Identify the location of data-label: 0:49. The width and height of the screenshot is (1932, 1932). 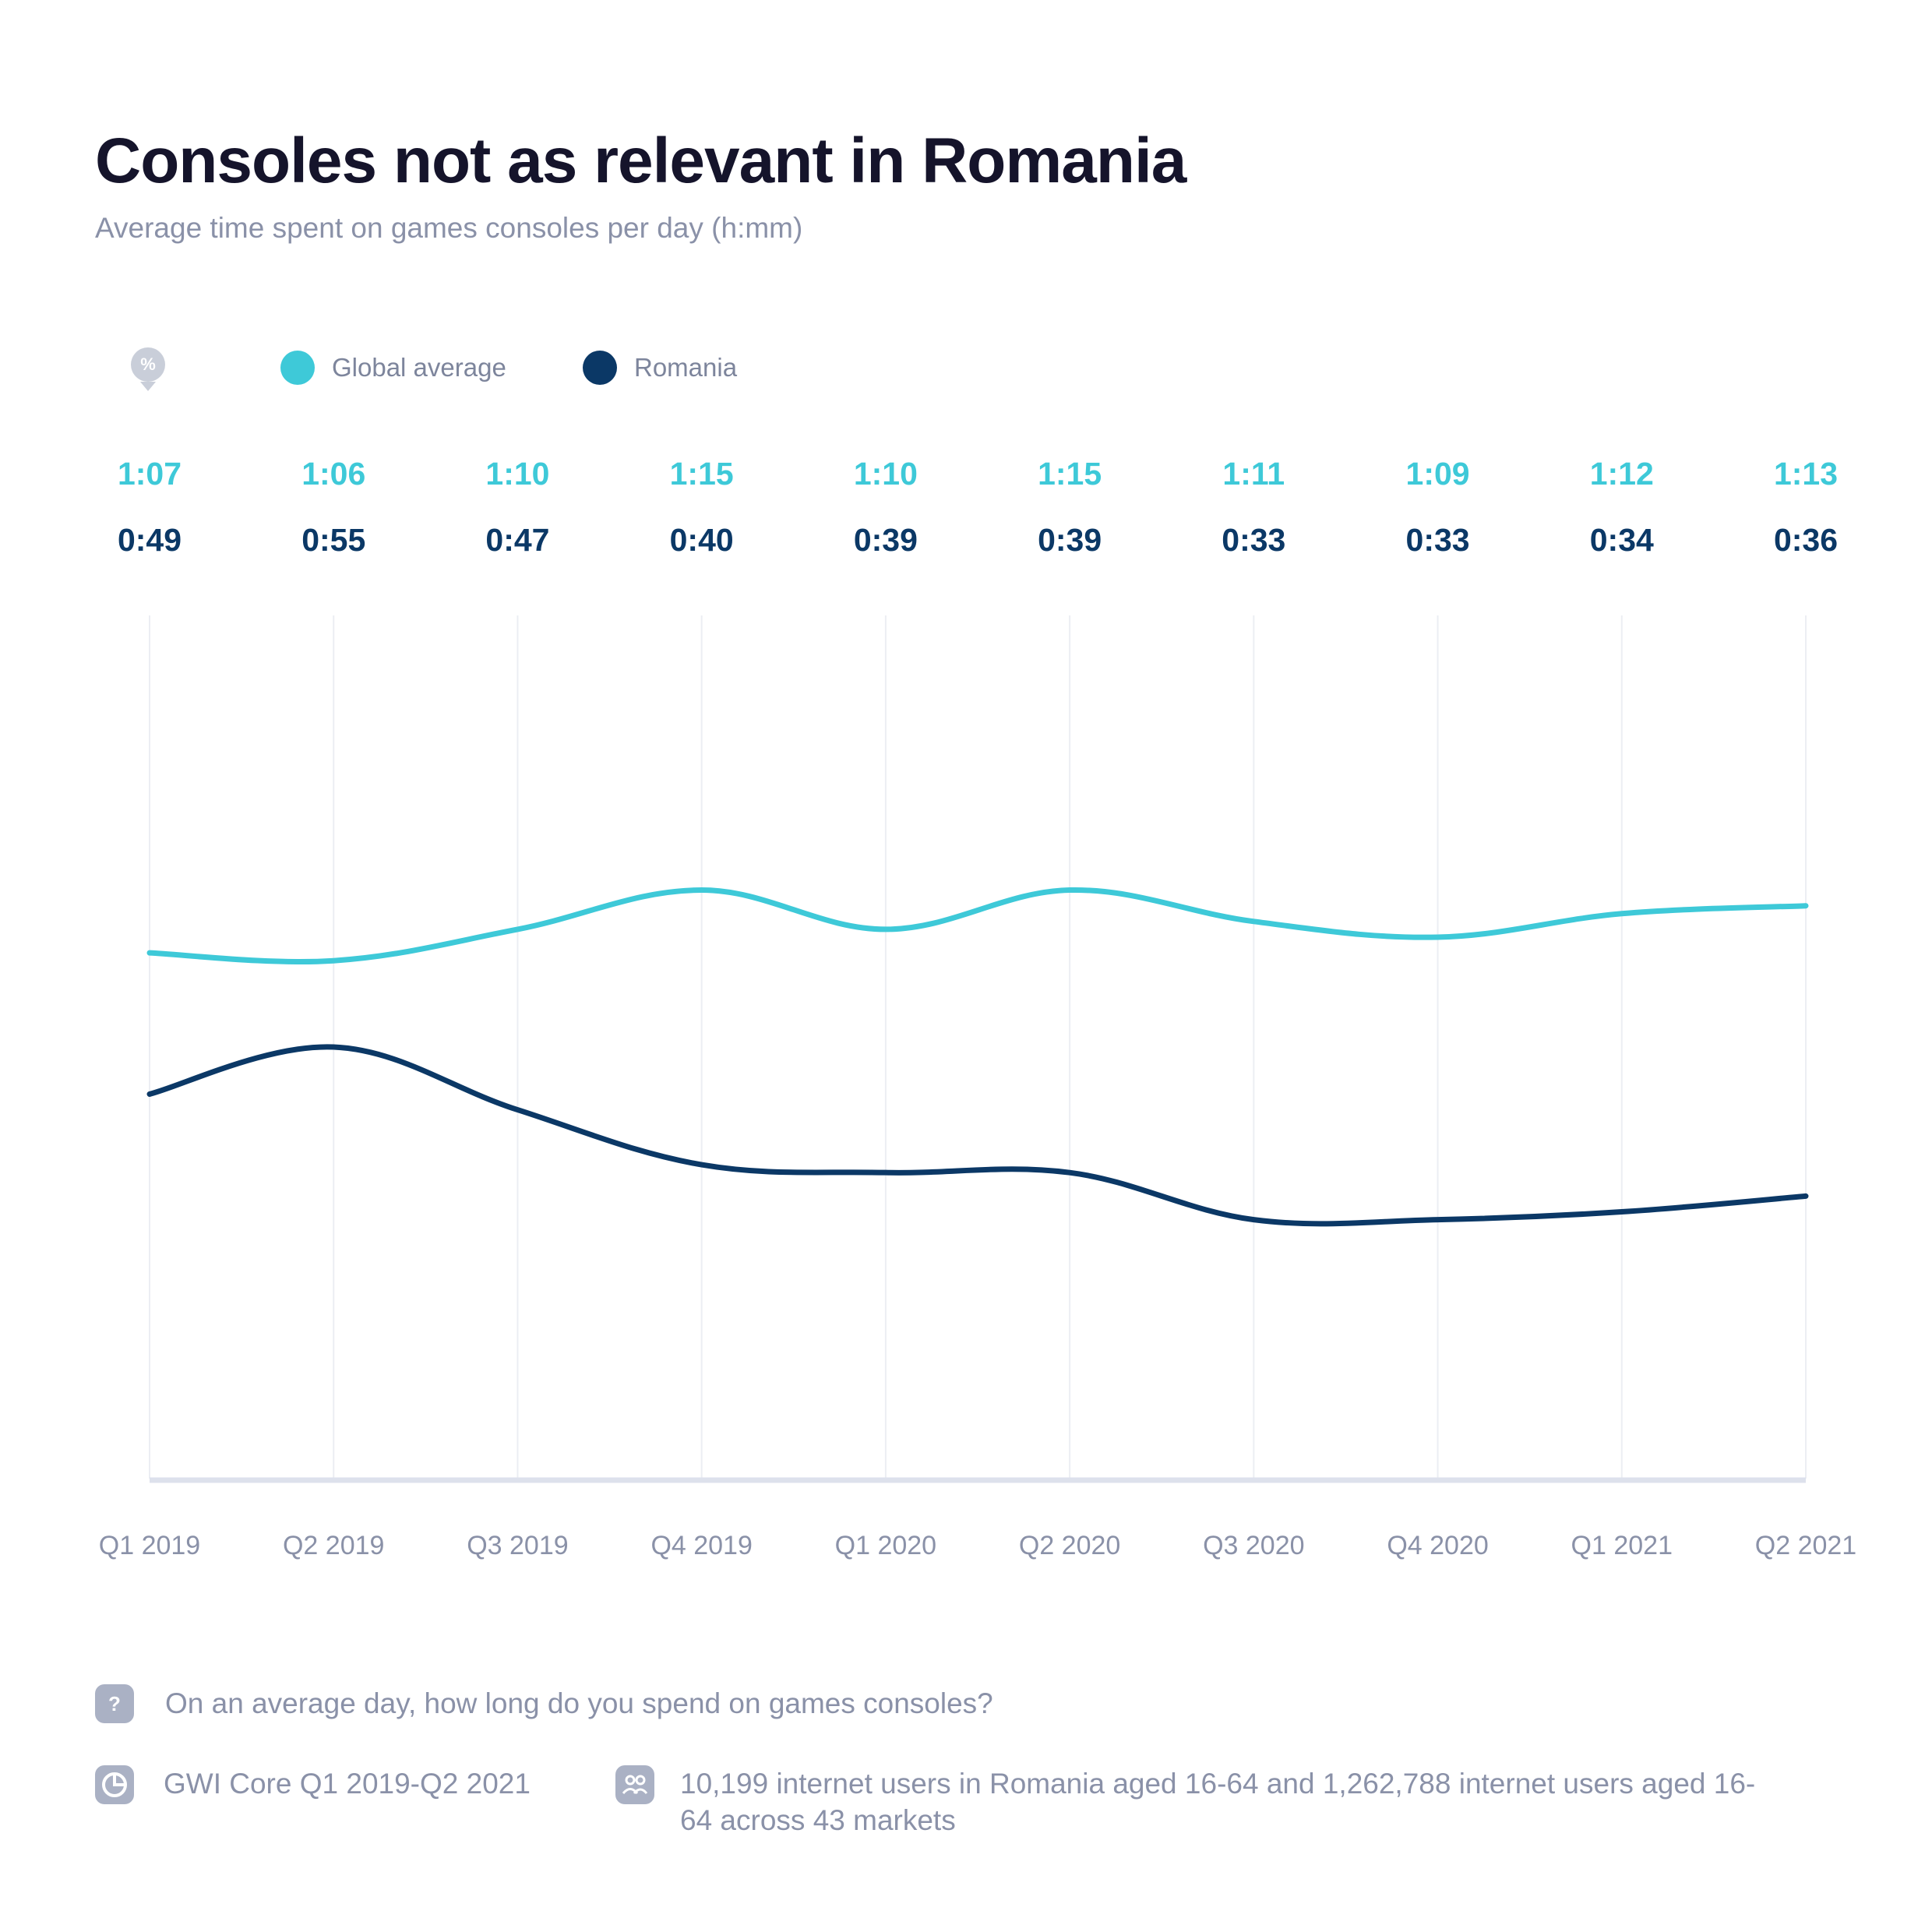
(150, 540).